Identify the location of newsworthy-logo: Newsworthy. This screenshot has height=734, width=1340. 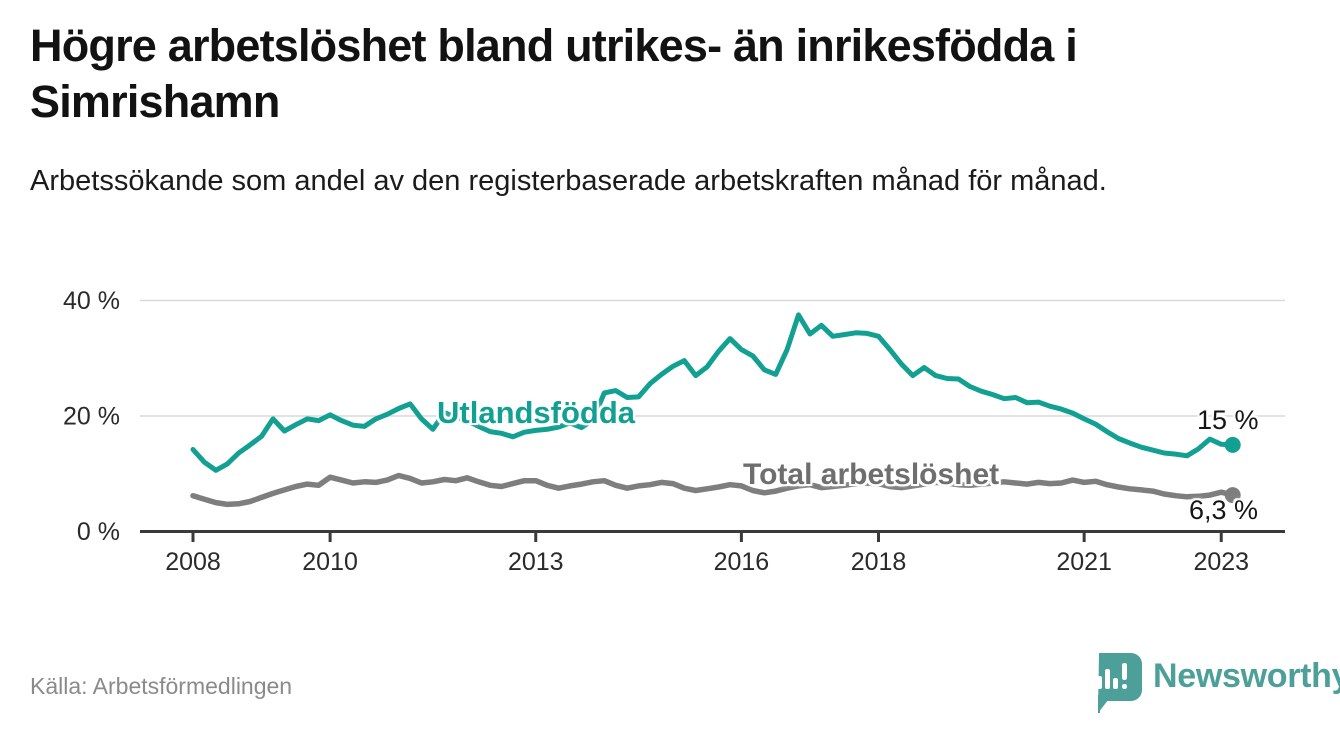
(1213, 684).